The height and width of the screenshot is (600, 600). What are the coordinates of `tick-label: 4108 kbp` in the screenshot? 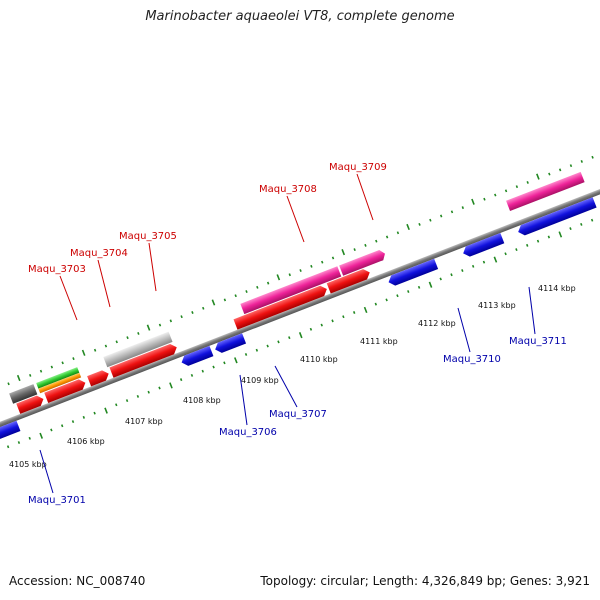 It's located at (202, 400).